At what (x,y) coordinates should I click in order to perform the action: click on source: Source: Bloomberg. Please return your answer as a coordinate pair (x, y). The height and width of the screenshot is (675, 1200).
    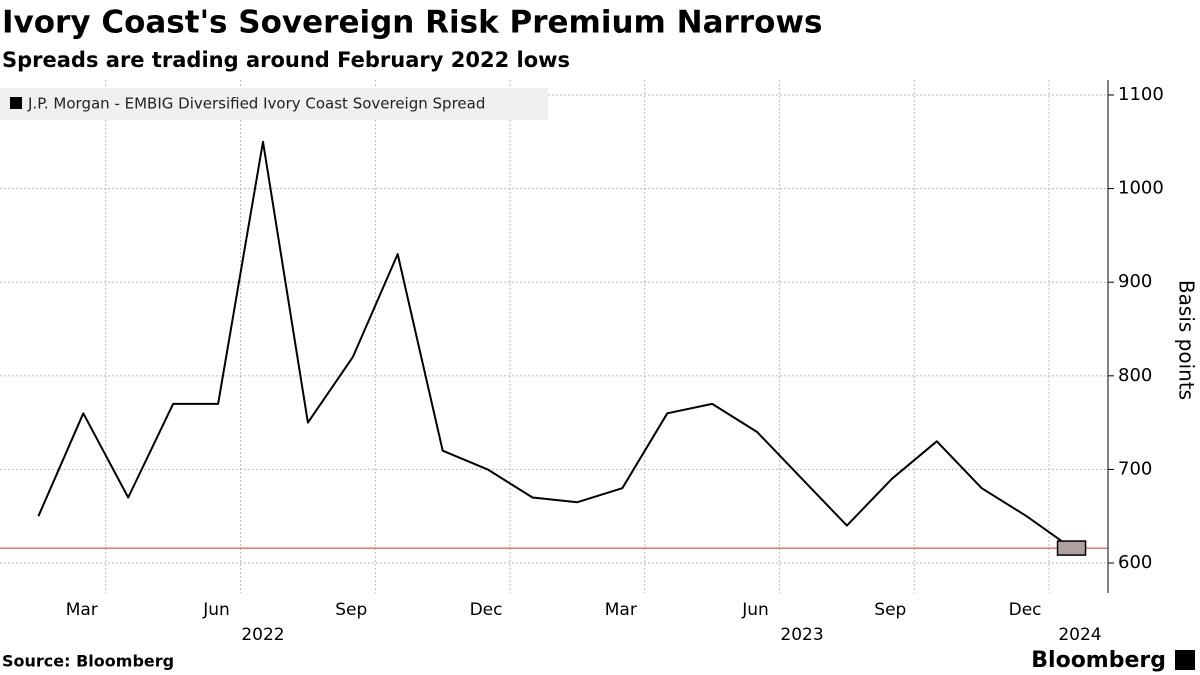
    Looking at the image, I should click on (88, 661).